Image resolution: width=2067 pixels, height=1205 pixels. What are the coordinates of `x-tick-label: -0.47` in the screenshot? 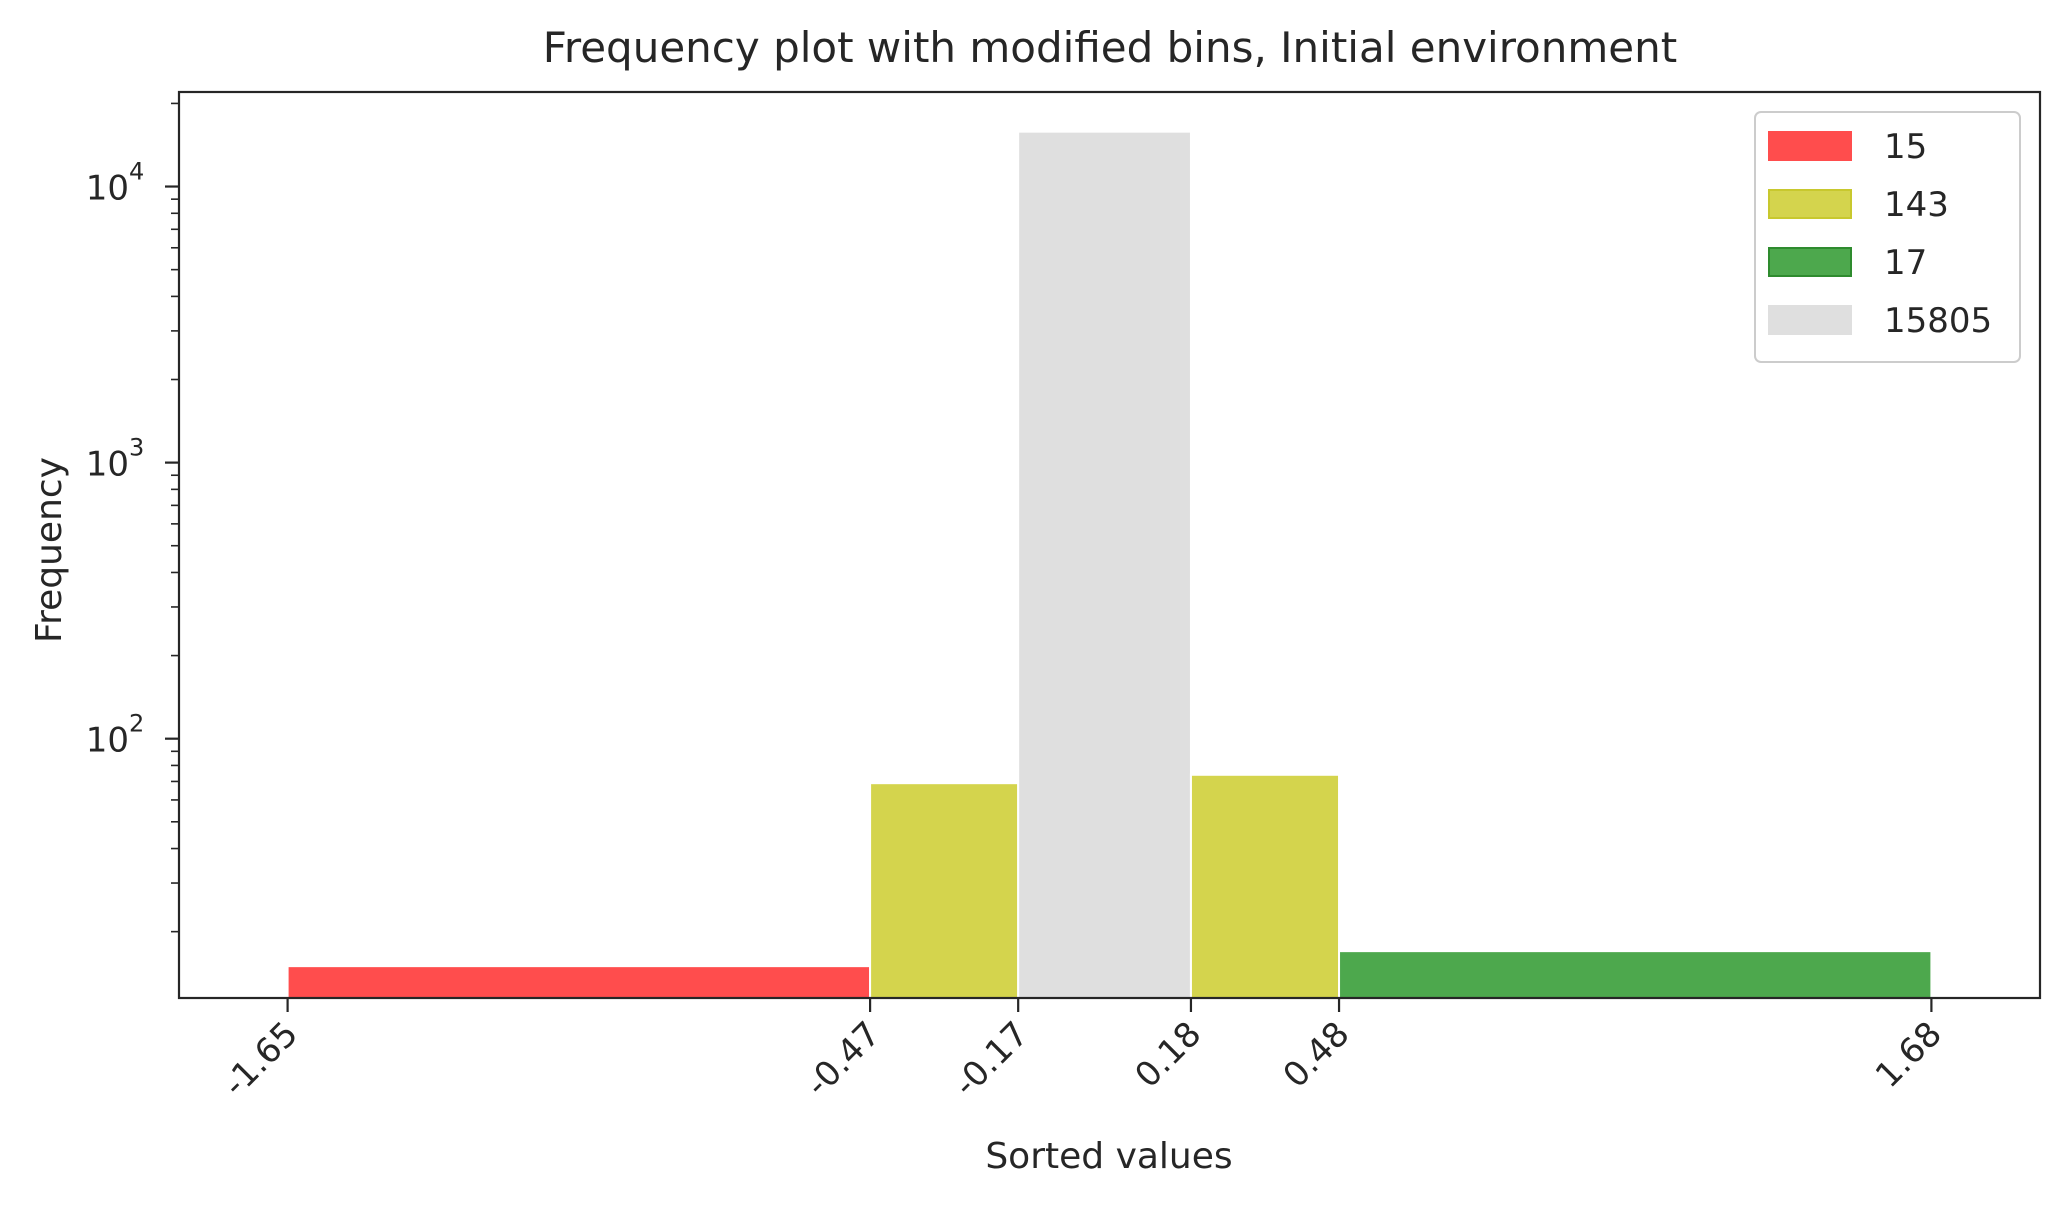 It's located at (843, 1059).